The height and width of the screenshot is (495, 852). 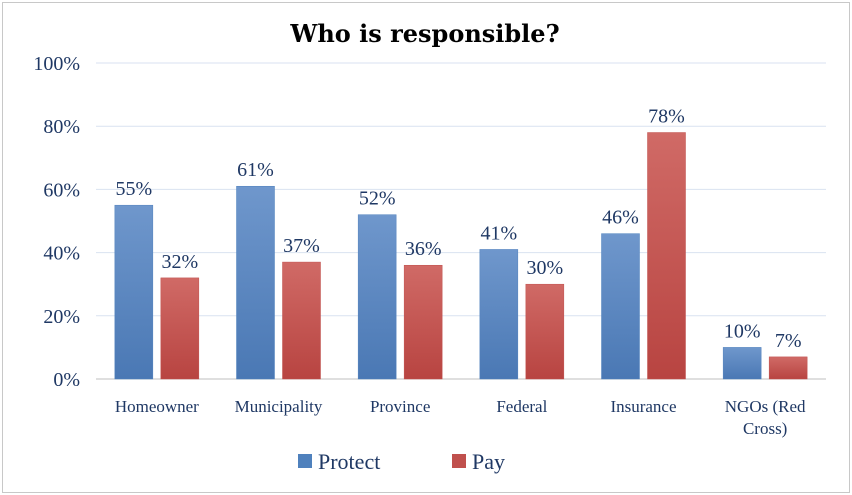 I want to click on data-label: 61%, so click(x=255, y=170).